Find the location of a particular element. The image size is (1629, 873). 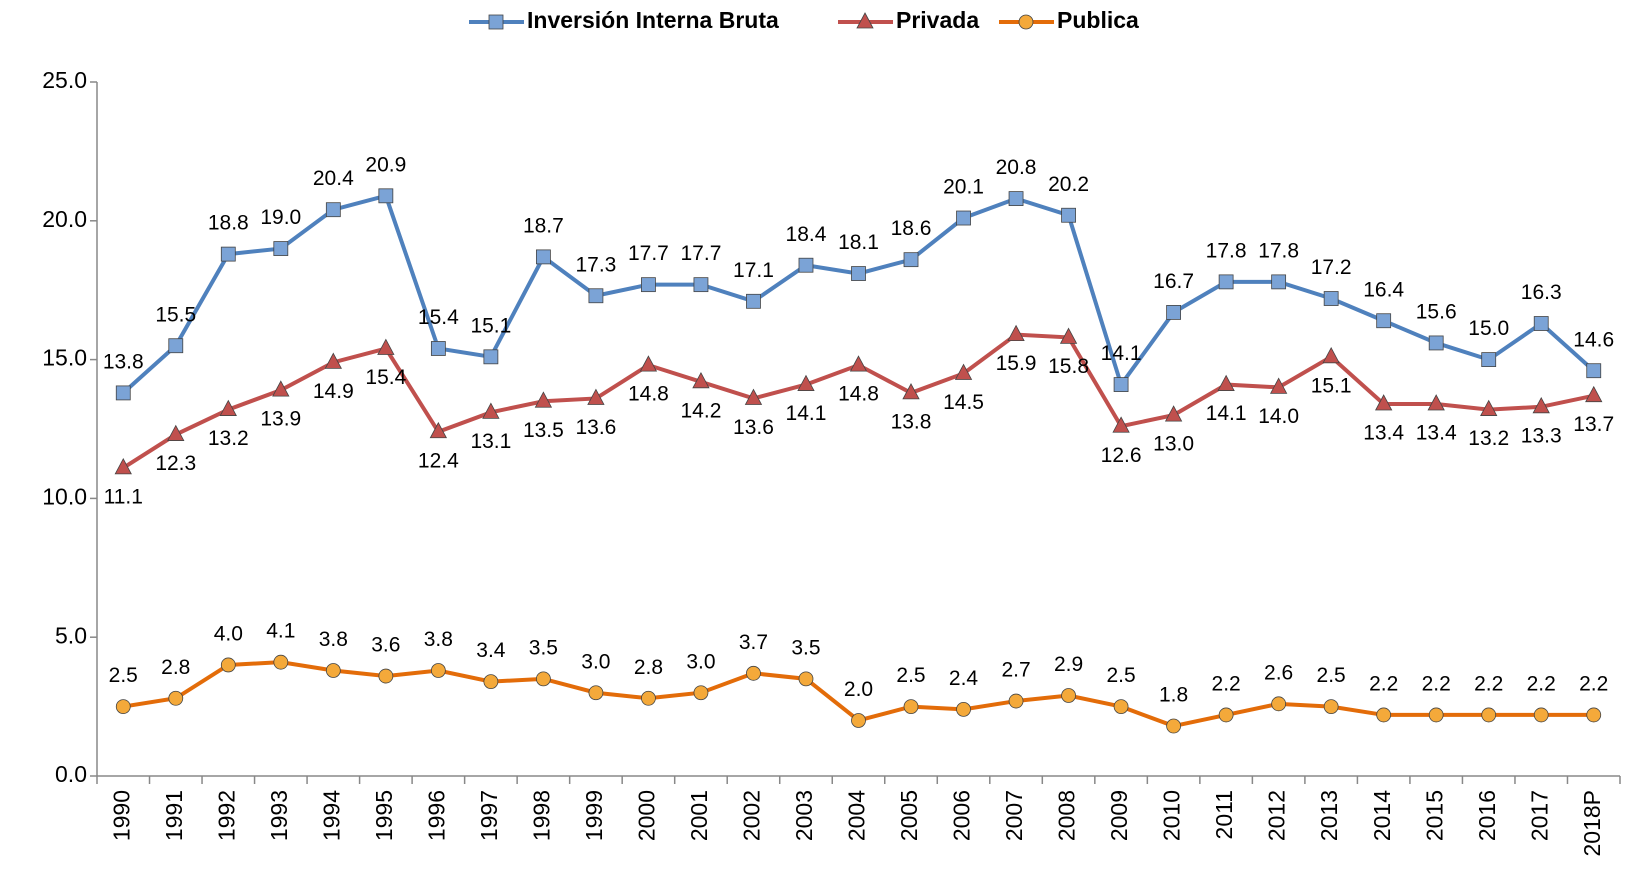

data-label: 13.0 is located at coordinates (1173, 444).